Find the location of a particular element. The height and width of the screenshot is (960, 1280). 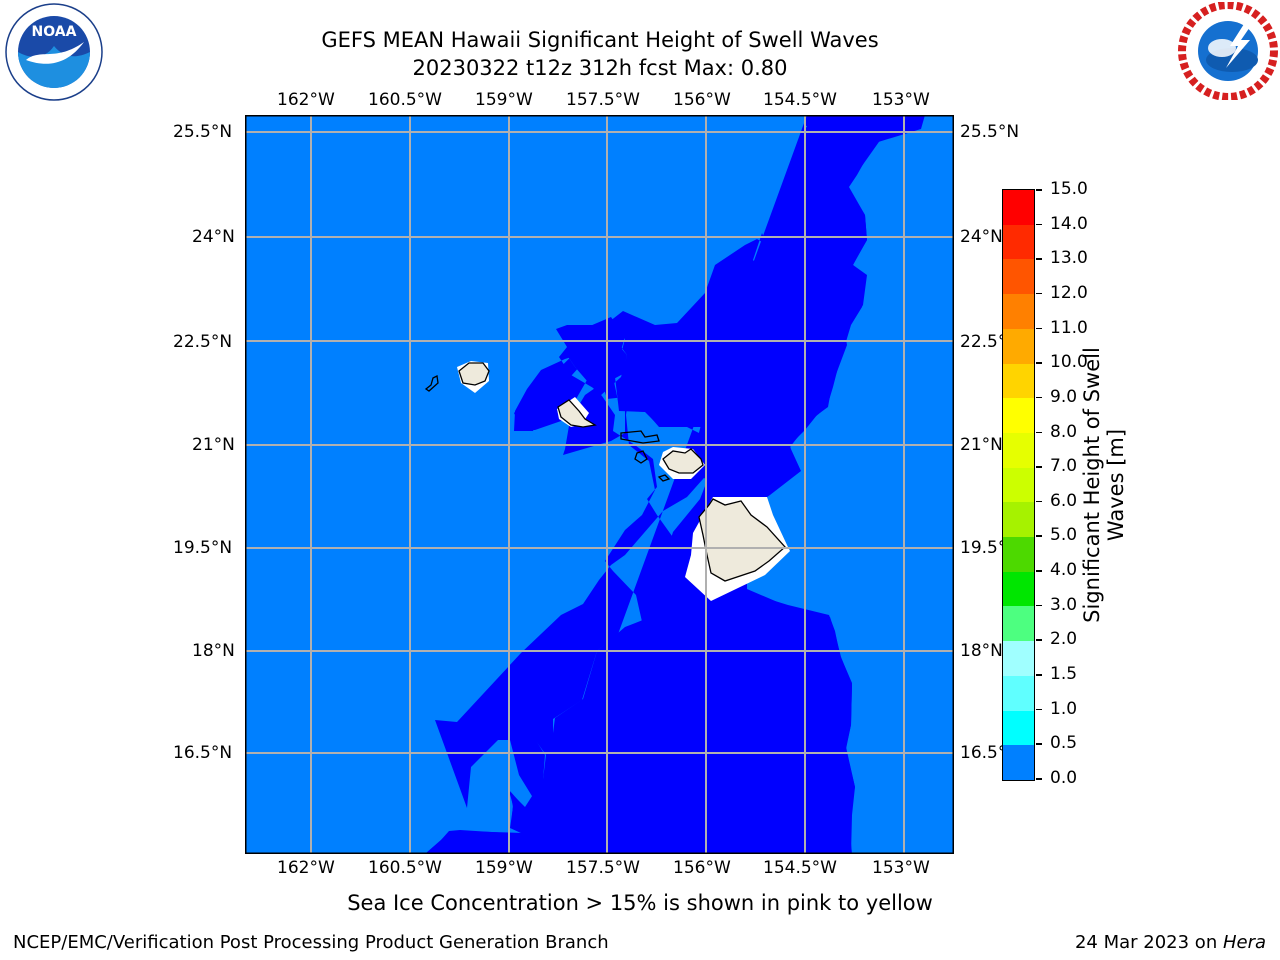

lon-label-top: 162°W is located at coordinates (306, 100).